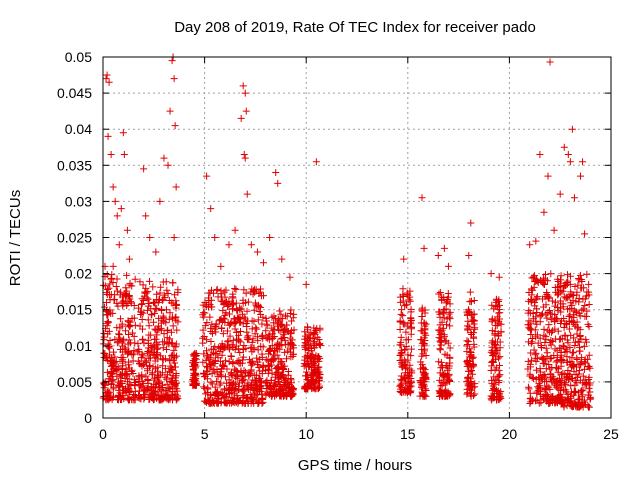  I want to click on y-tick-label: 0.025, so click(74, 238).